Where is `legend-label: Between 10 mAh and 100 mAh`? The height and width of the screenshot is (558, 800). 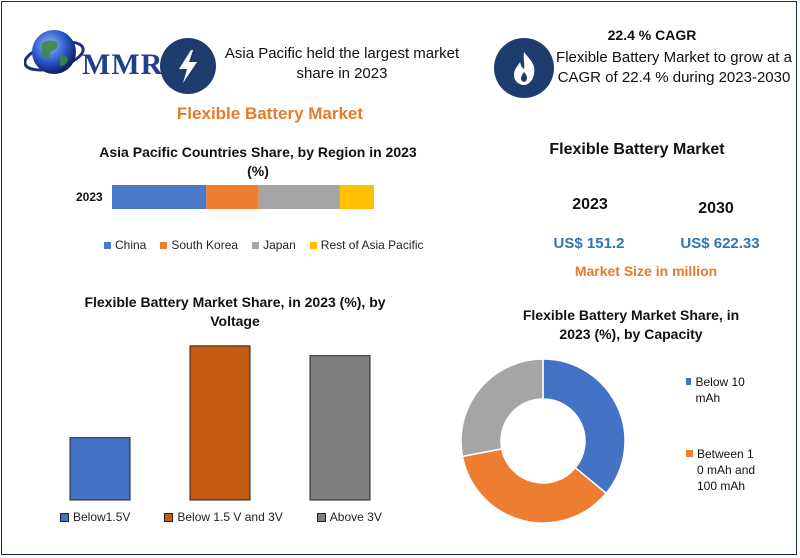 legend-label: Between 10 mAh and 100 mAh is located at coordinates (726, 470).